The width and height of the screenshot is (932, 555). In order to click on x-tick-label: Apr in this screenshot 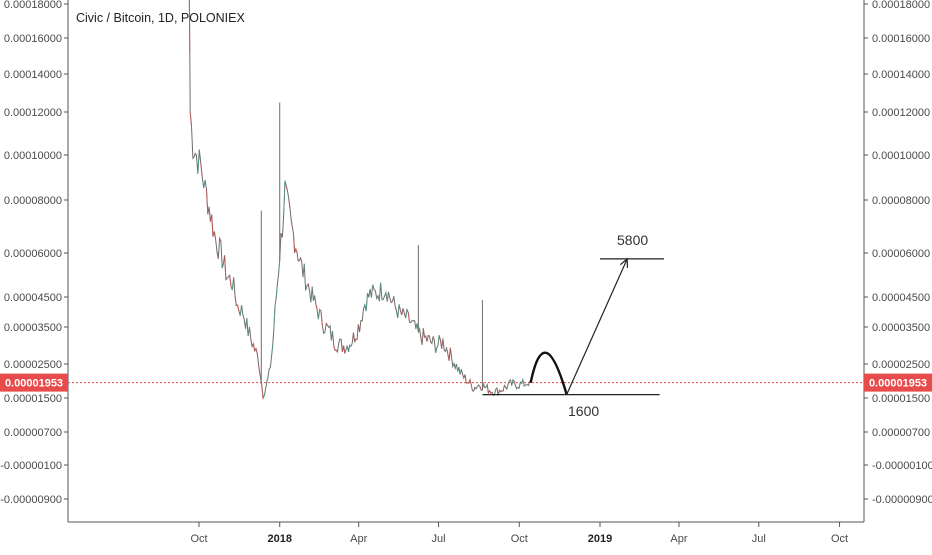, I will do `click(358, 539)`.